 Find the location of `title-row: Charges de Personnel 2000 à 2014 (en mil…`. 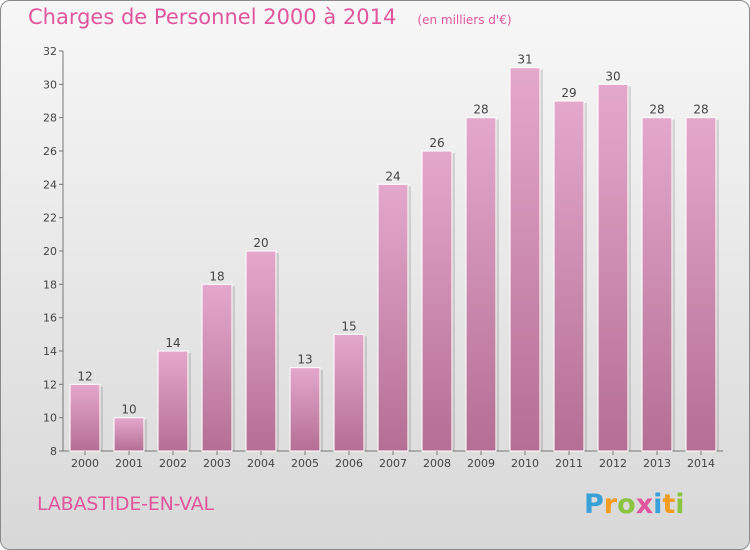

title-row: Charges de Personnel 2000 à 2014 (en mil… is located at coordinates (270, 17).